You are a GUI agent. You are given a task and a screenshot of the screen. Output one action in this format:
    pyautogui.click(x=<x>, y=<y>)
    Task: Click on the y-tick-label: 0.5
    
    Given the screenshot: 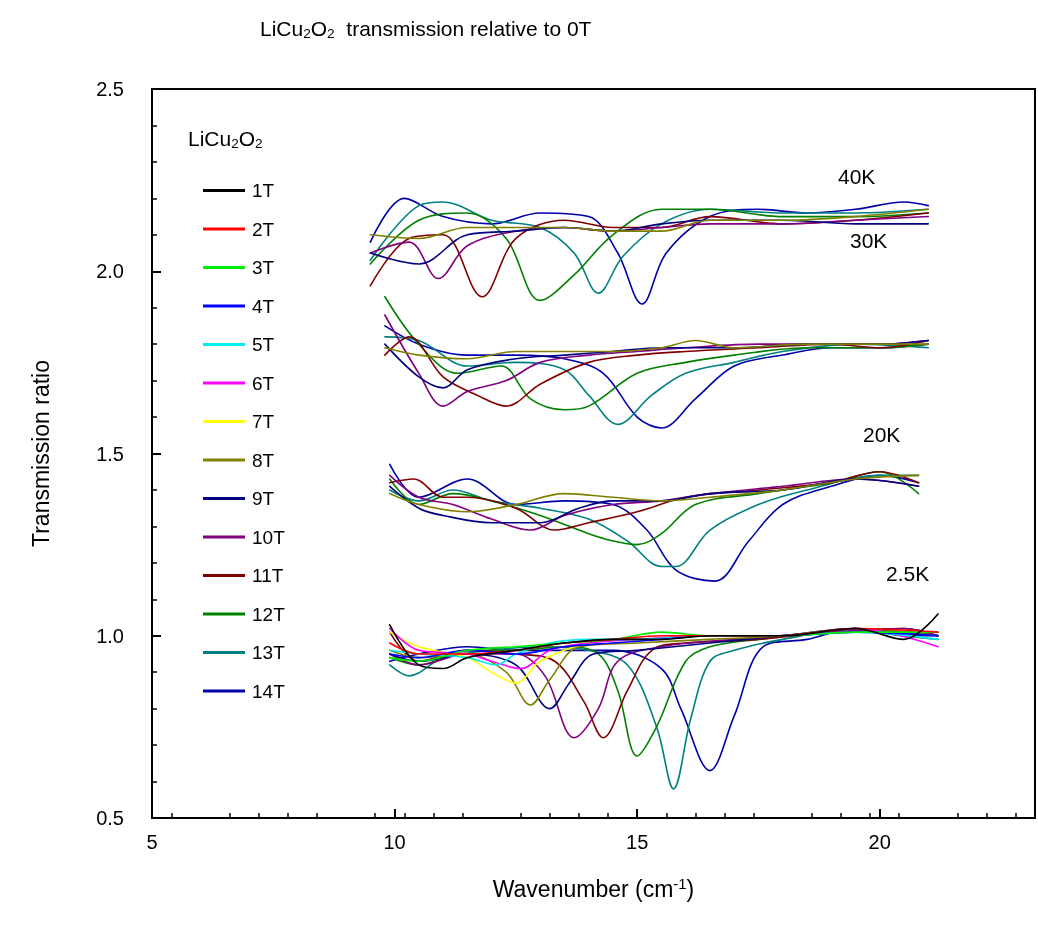 What is the action you would take?
    pyautogui.click(x=110, y=818)
    